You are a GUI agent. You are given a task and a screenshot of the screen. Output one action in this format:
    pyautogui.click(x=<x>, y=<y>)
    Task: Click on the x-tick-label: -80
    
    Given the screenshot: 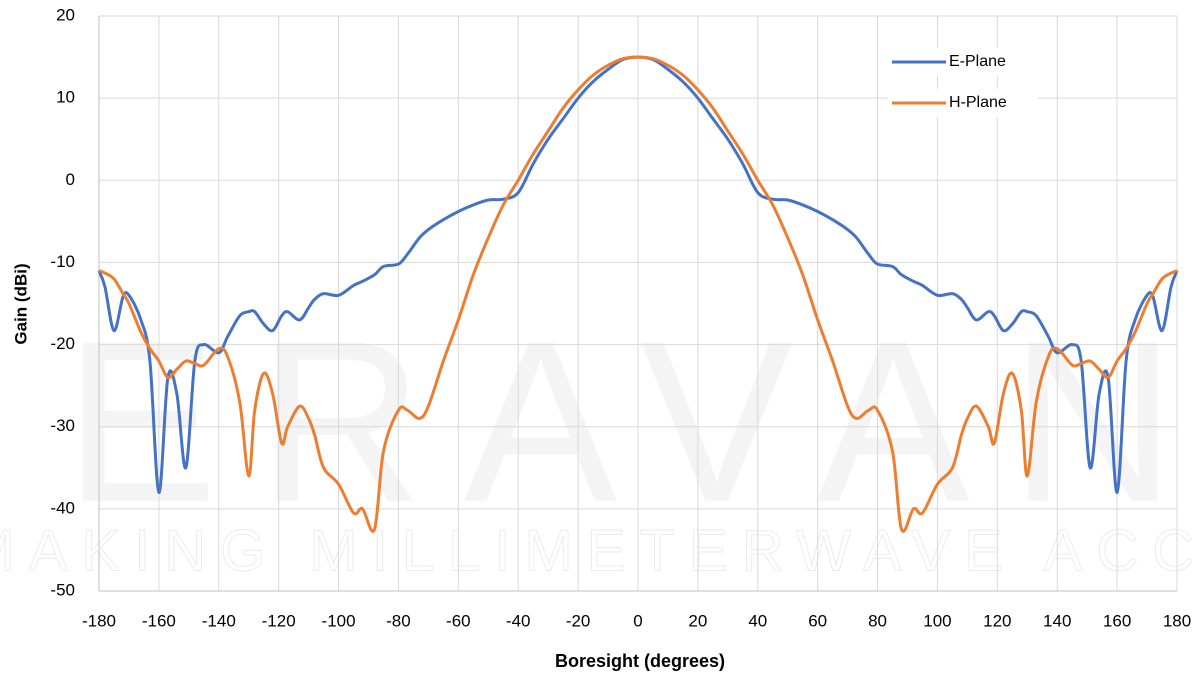 What is the action you would take?
    pyautogui.click(x=398, y=620)
    